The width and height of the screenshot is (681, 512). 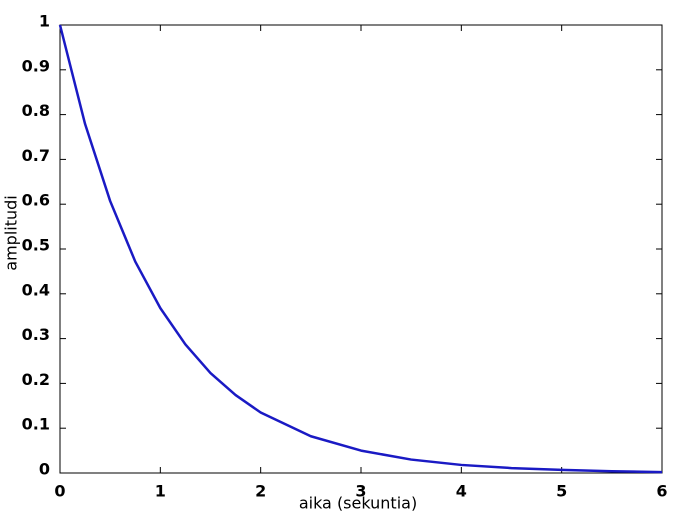 What do you see at coordinates (561, 491) in the screenshot?
I see `x-tick-label: 5` at bounding box center [561, 491].